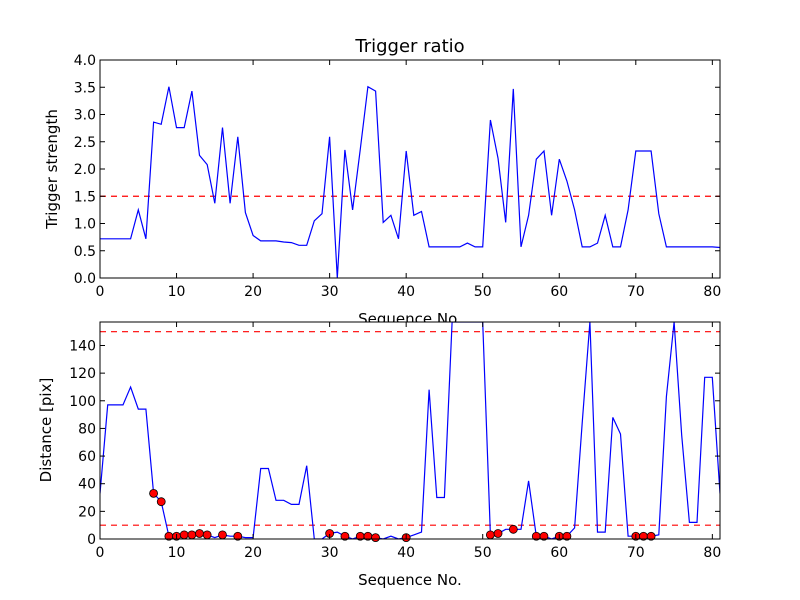 The width and height of the screenshot is (800, 600). Describe the element at coordinates (85, 170) in the screenshot. I see `y-tick-label: 2.0` at that location.